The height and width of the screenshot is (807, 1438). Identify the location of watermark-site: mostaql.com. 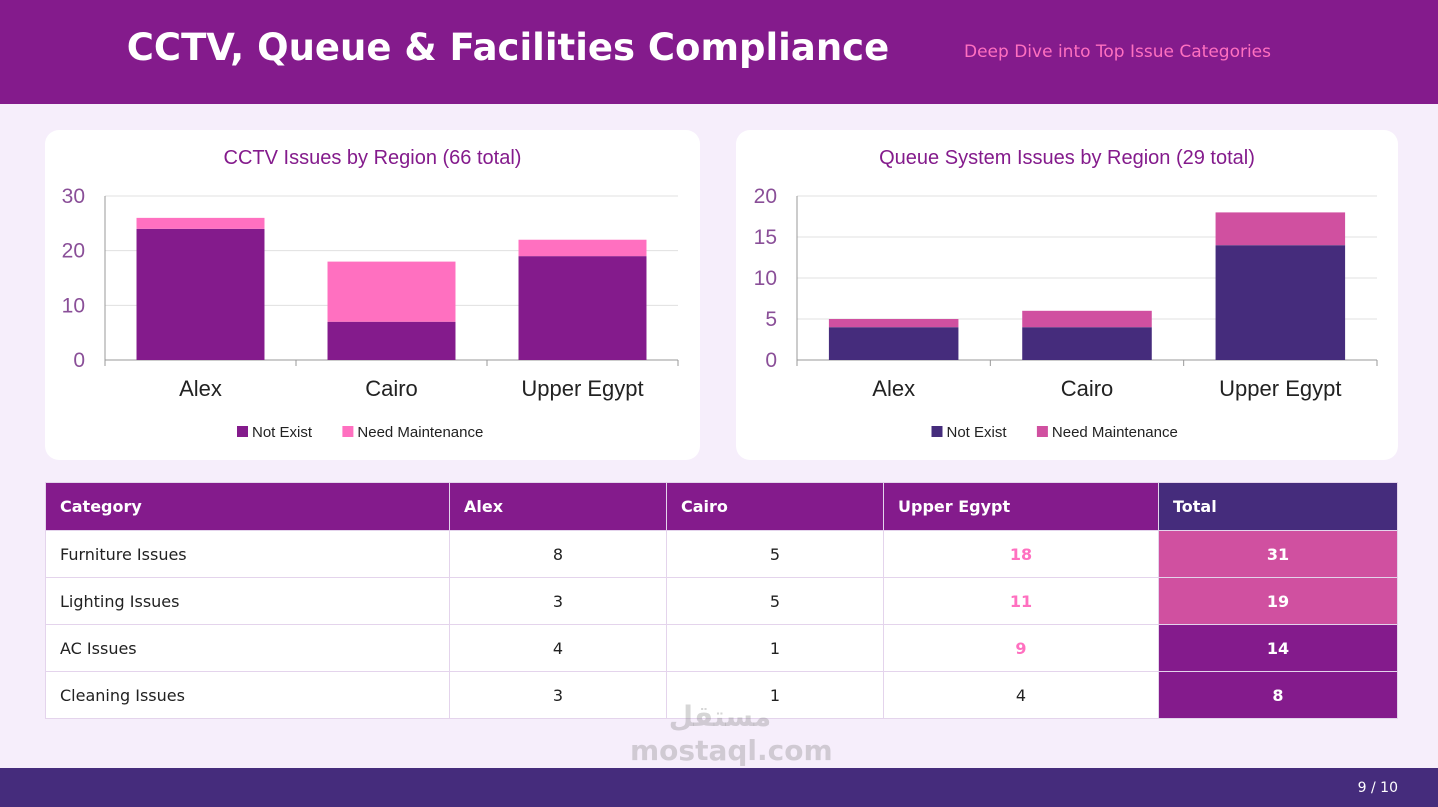
(731, 750).